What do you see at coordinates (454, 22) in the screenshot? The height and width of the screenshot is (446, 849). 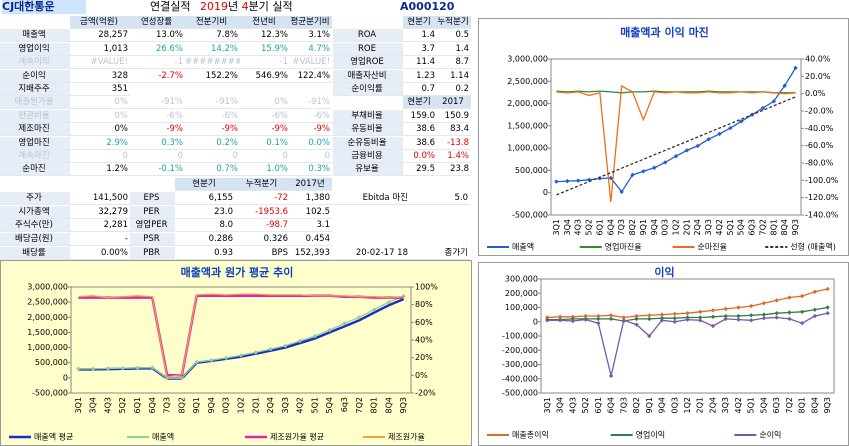 I see `cell: 누적분기` at bounding box center [454, 22].